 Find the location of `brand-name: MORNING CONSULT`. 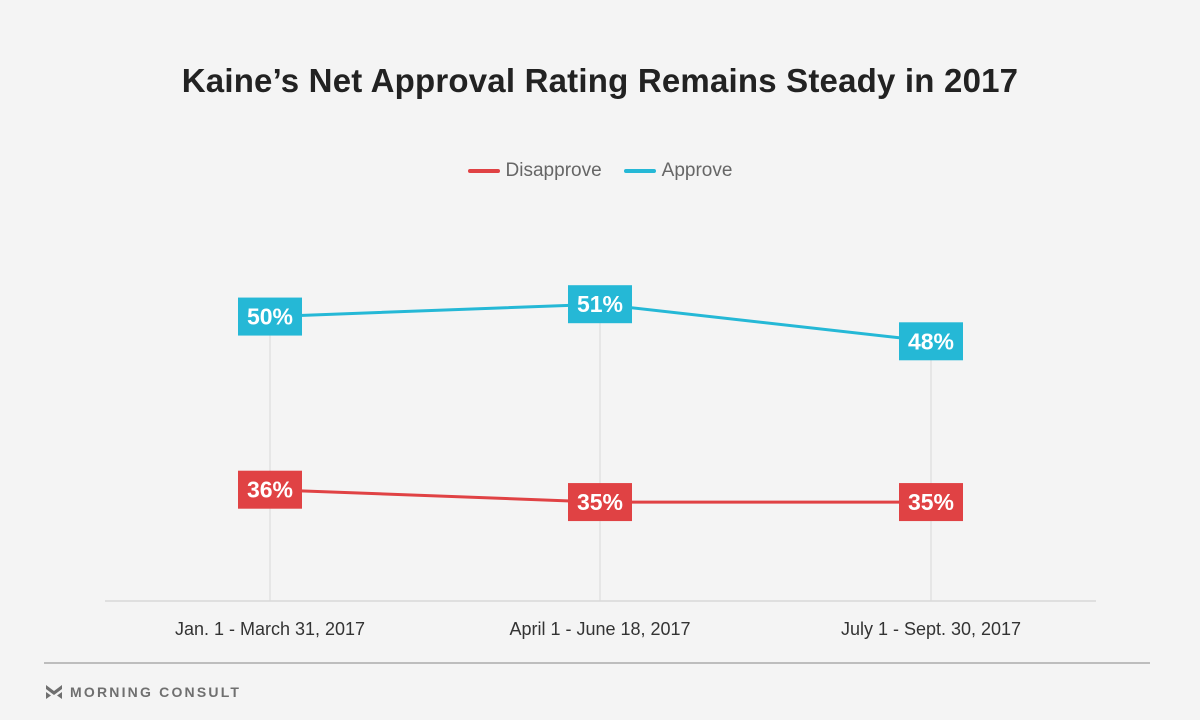

brand-name: MORNING CONSULT is located at coordinates (156, 692).